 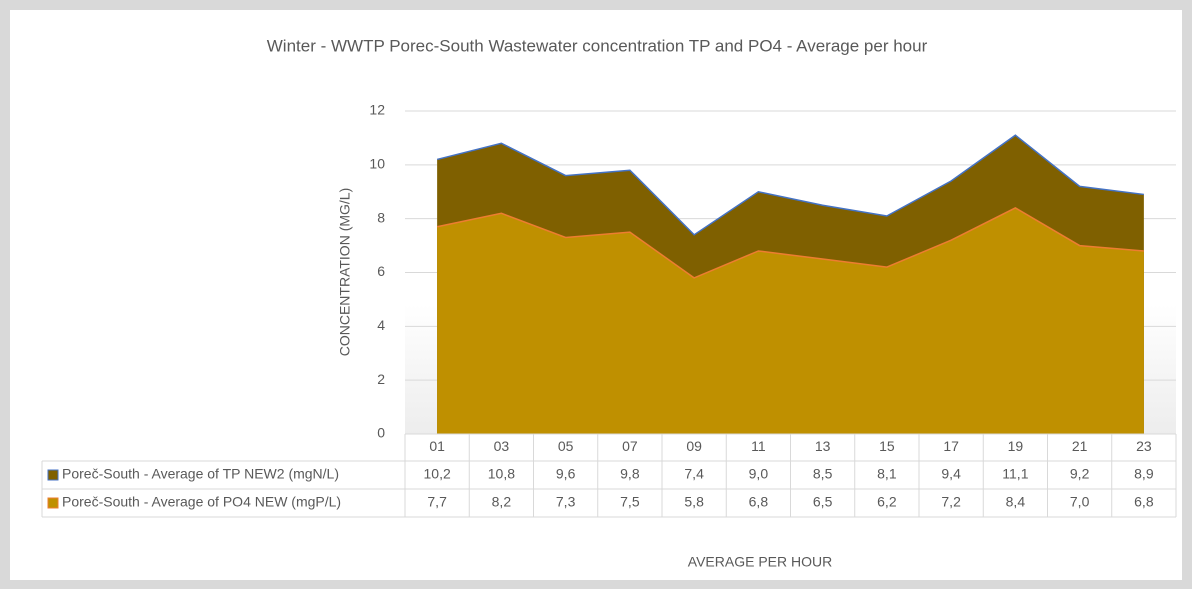 I want to click on x-tick-label: 21, so click(x=1080, y=446).